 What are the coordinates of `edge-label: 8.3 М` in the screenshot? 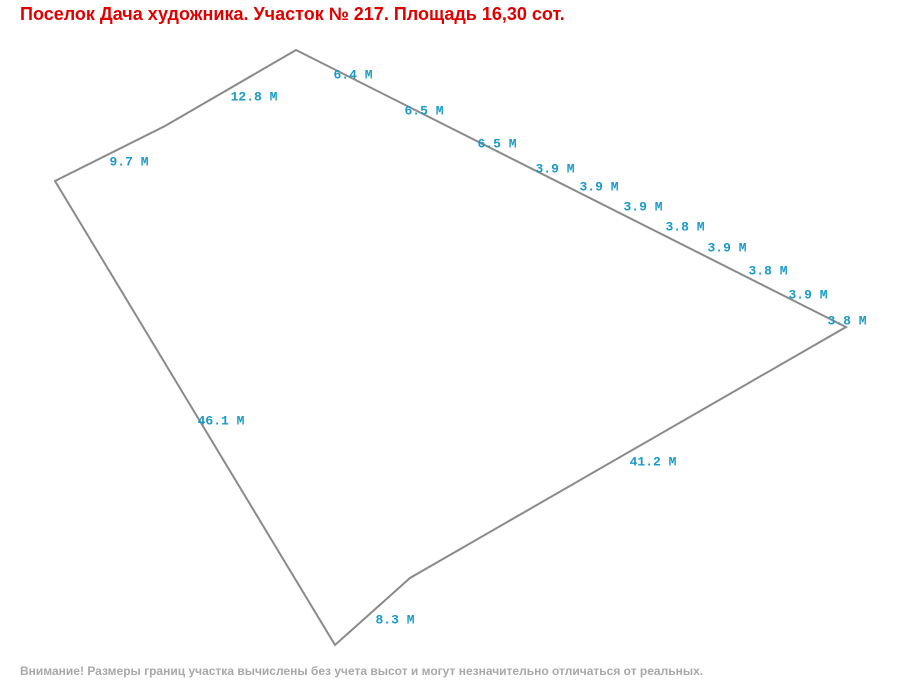 It's located at (394, 619).